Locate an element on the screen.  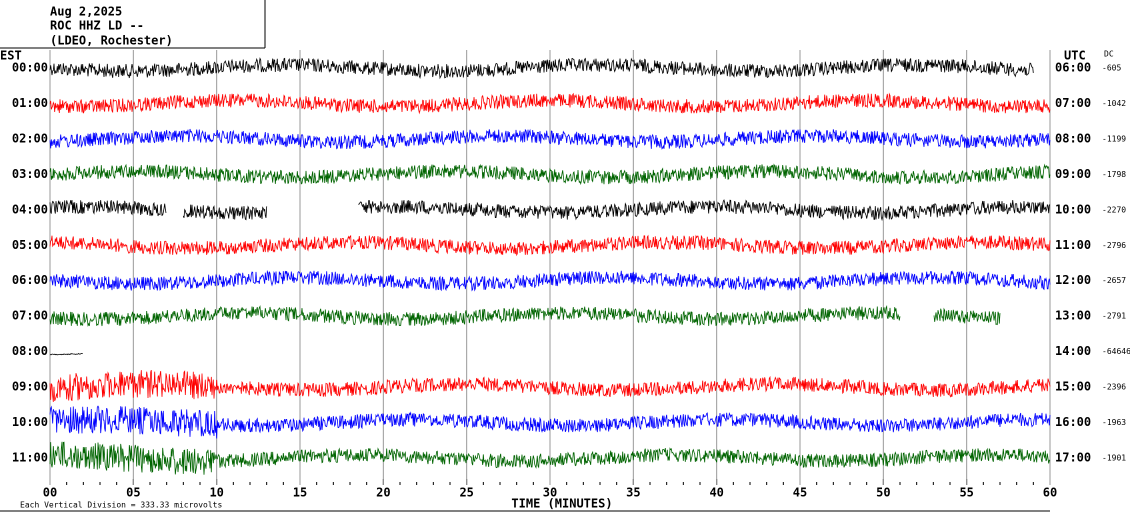
x-axis-label: TIME (MINUTES) is located at coordinates (561, 504).